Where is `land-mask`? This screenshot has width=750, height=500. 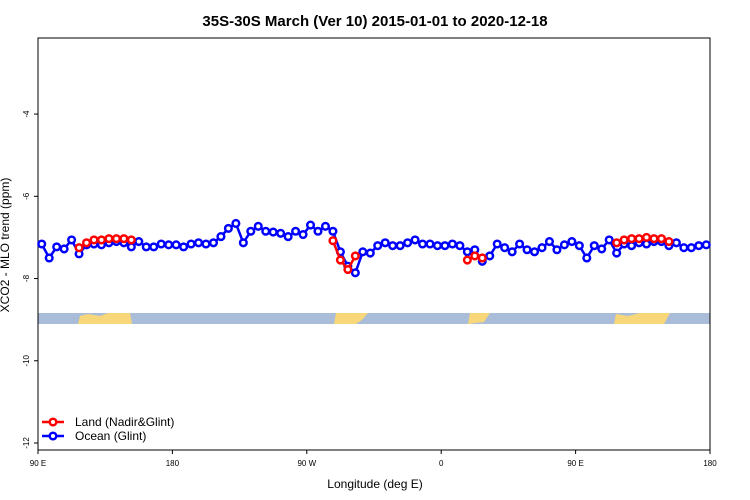 land-mask is located at coordinates (374, 318).